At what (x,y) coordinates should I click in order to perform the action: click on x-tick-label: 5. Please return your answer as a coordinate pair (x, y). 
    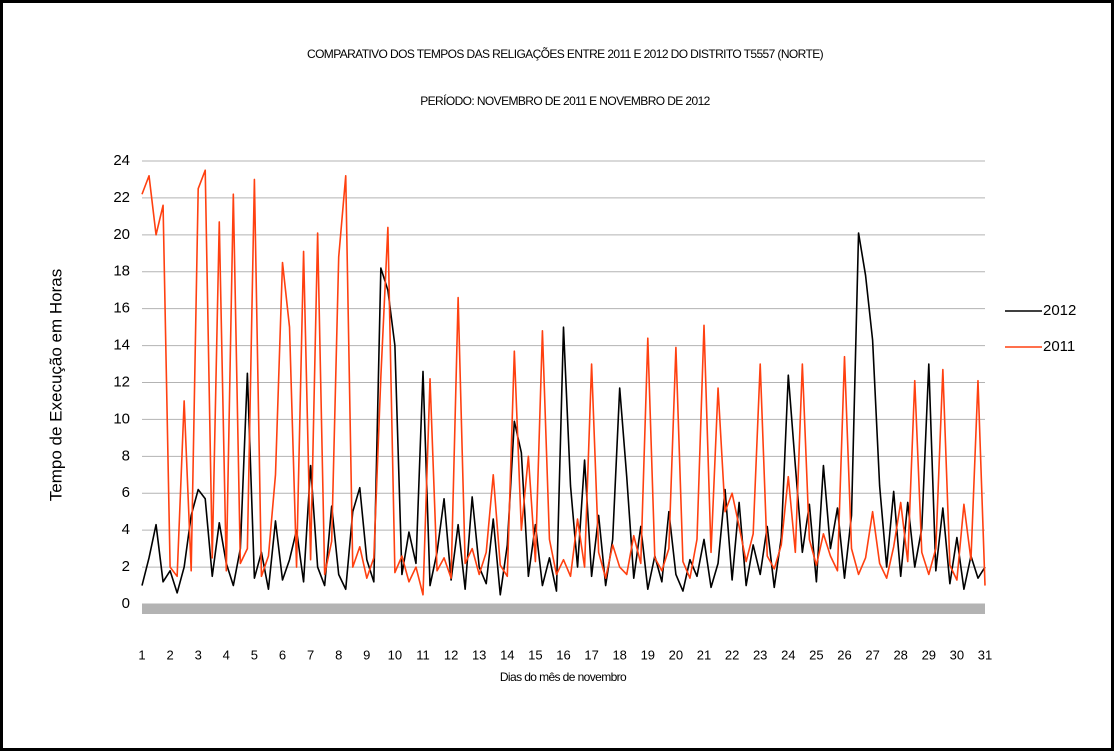
    Looking at the image, I should click on (254, 654).